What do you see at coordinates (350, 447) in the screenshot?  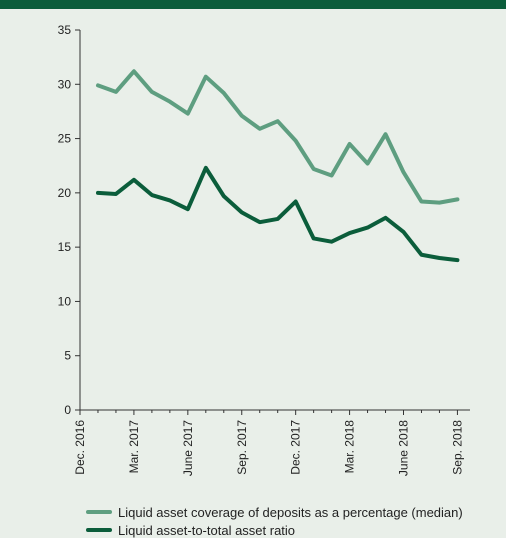 I see `x-tick-label: Mar. 2018` at bounding box center [350, 447].